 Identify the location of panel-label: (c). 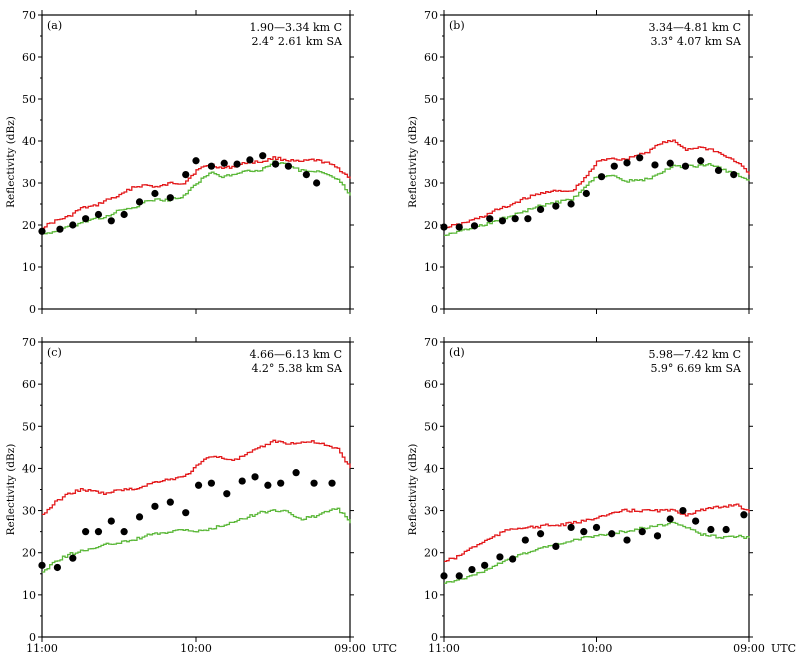
(54, 352).